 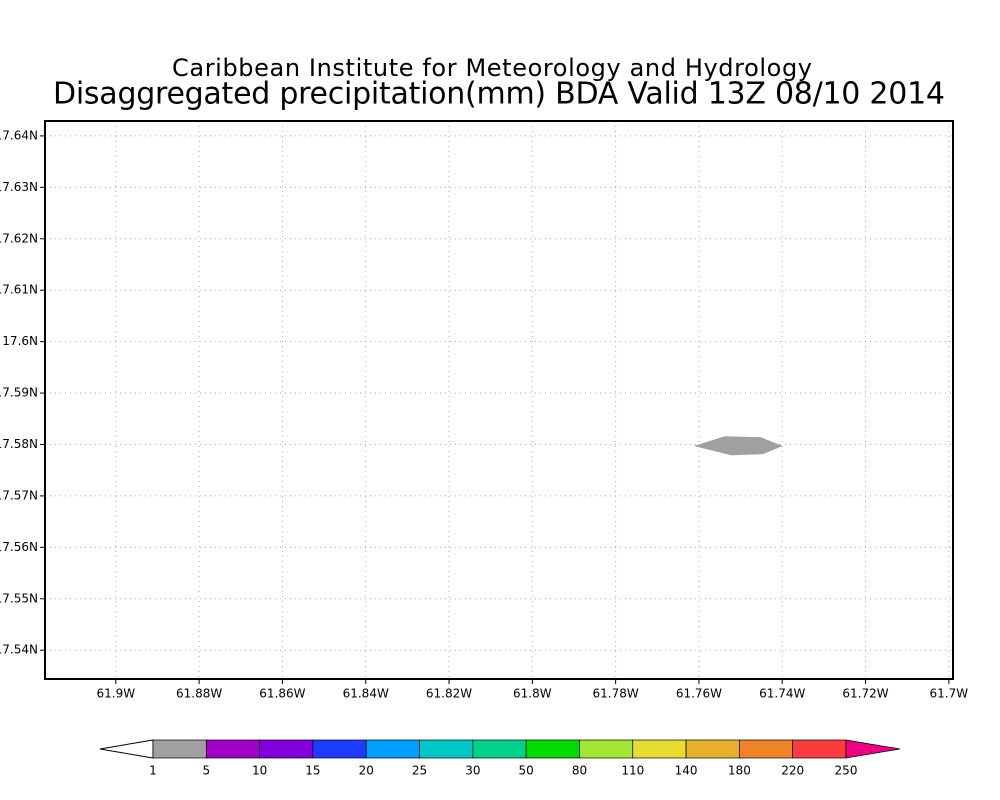 What do you see at coordinates (153, 771) in the screenshot?
I see `colorbar-label: 1` at bounding box center [153, 771].